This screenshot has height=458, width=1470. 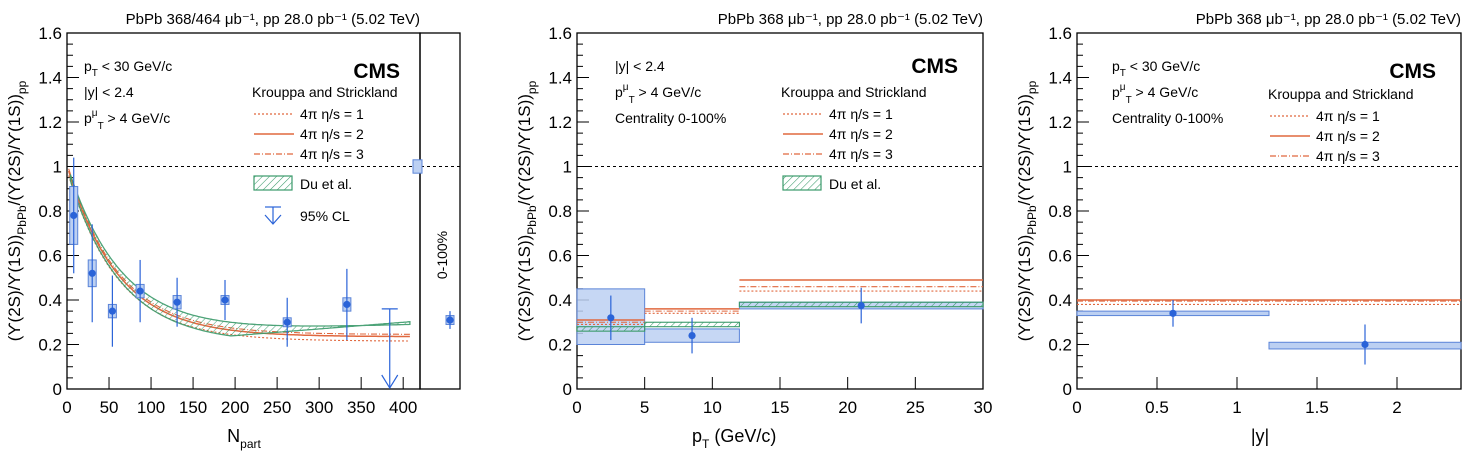 What do you see at coordinates (442, 255) in the screenshot?
I see `integrated-label: 0-100%` at bounding box center [442, 255].